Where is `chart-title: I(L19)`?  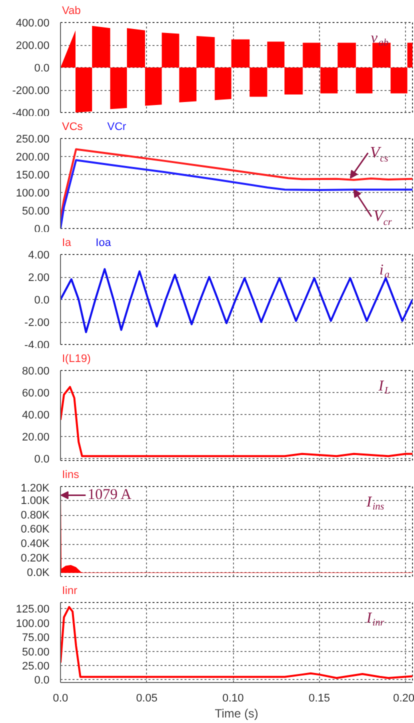 chart-title: I(L19) is located at coordinates (76, 359).